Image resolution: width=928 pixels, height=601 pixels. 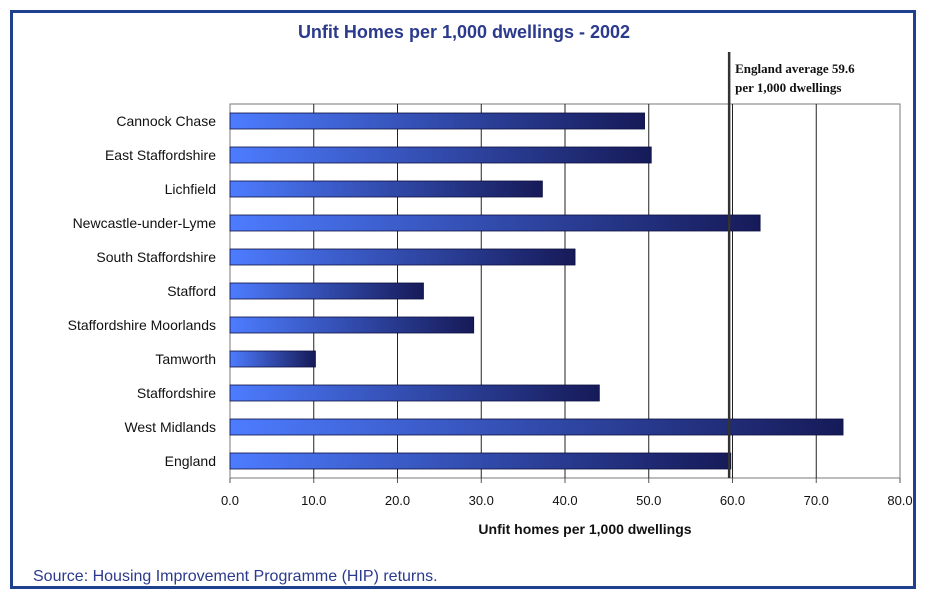 I want to click on x-tick-label: 60.0, so click(x=732, y=500).